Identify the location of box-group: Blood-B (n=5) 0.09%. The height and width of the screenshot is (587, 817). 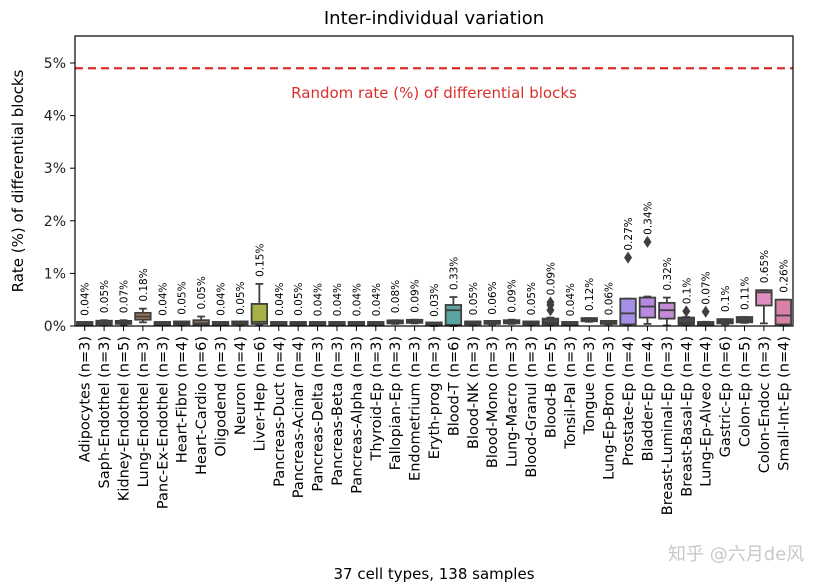
(550, 350).